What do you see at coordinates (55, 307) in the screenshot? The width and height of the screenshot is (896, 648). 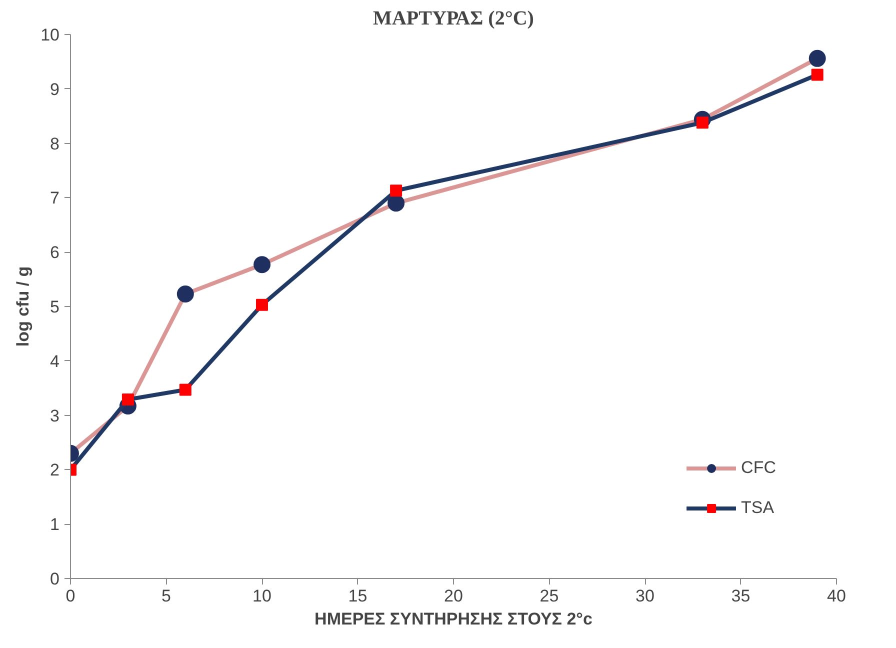 I see `y-tick-label: 5` at bounding box center [55, 307].